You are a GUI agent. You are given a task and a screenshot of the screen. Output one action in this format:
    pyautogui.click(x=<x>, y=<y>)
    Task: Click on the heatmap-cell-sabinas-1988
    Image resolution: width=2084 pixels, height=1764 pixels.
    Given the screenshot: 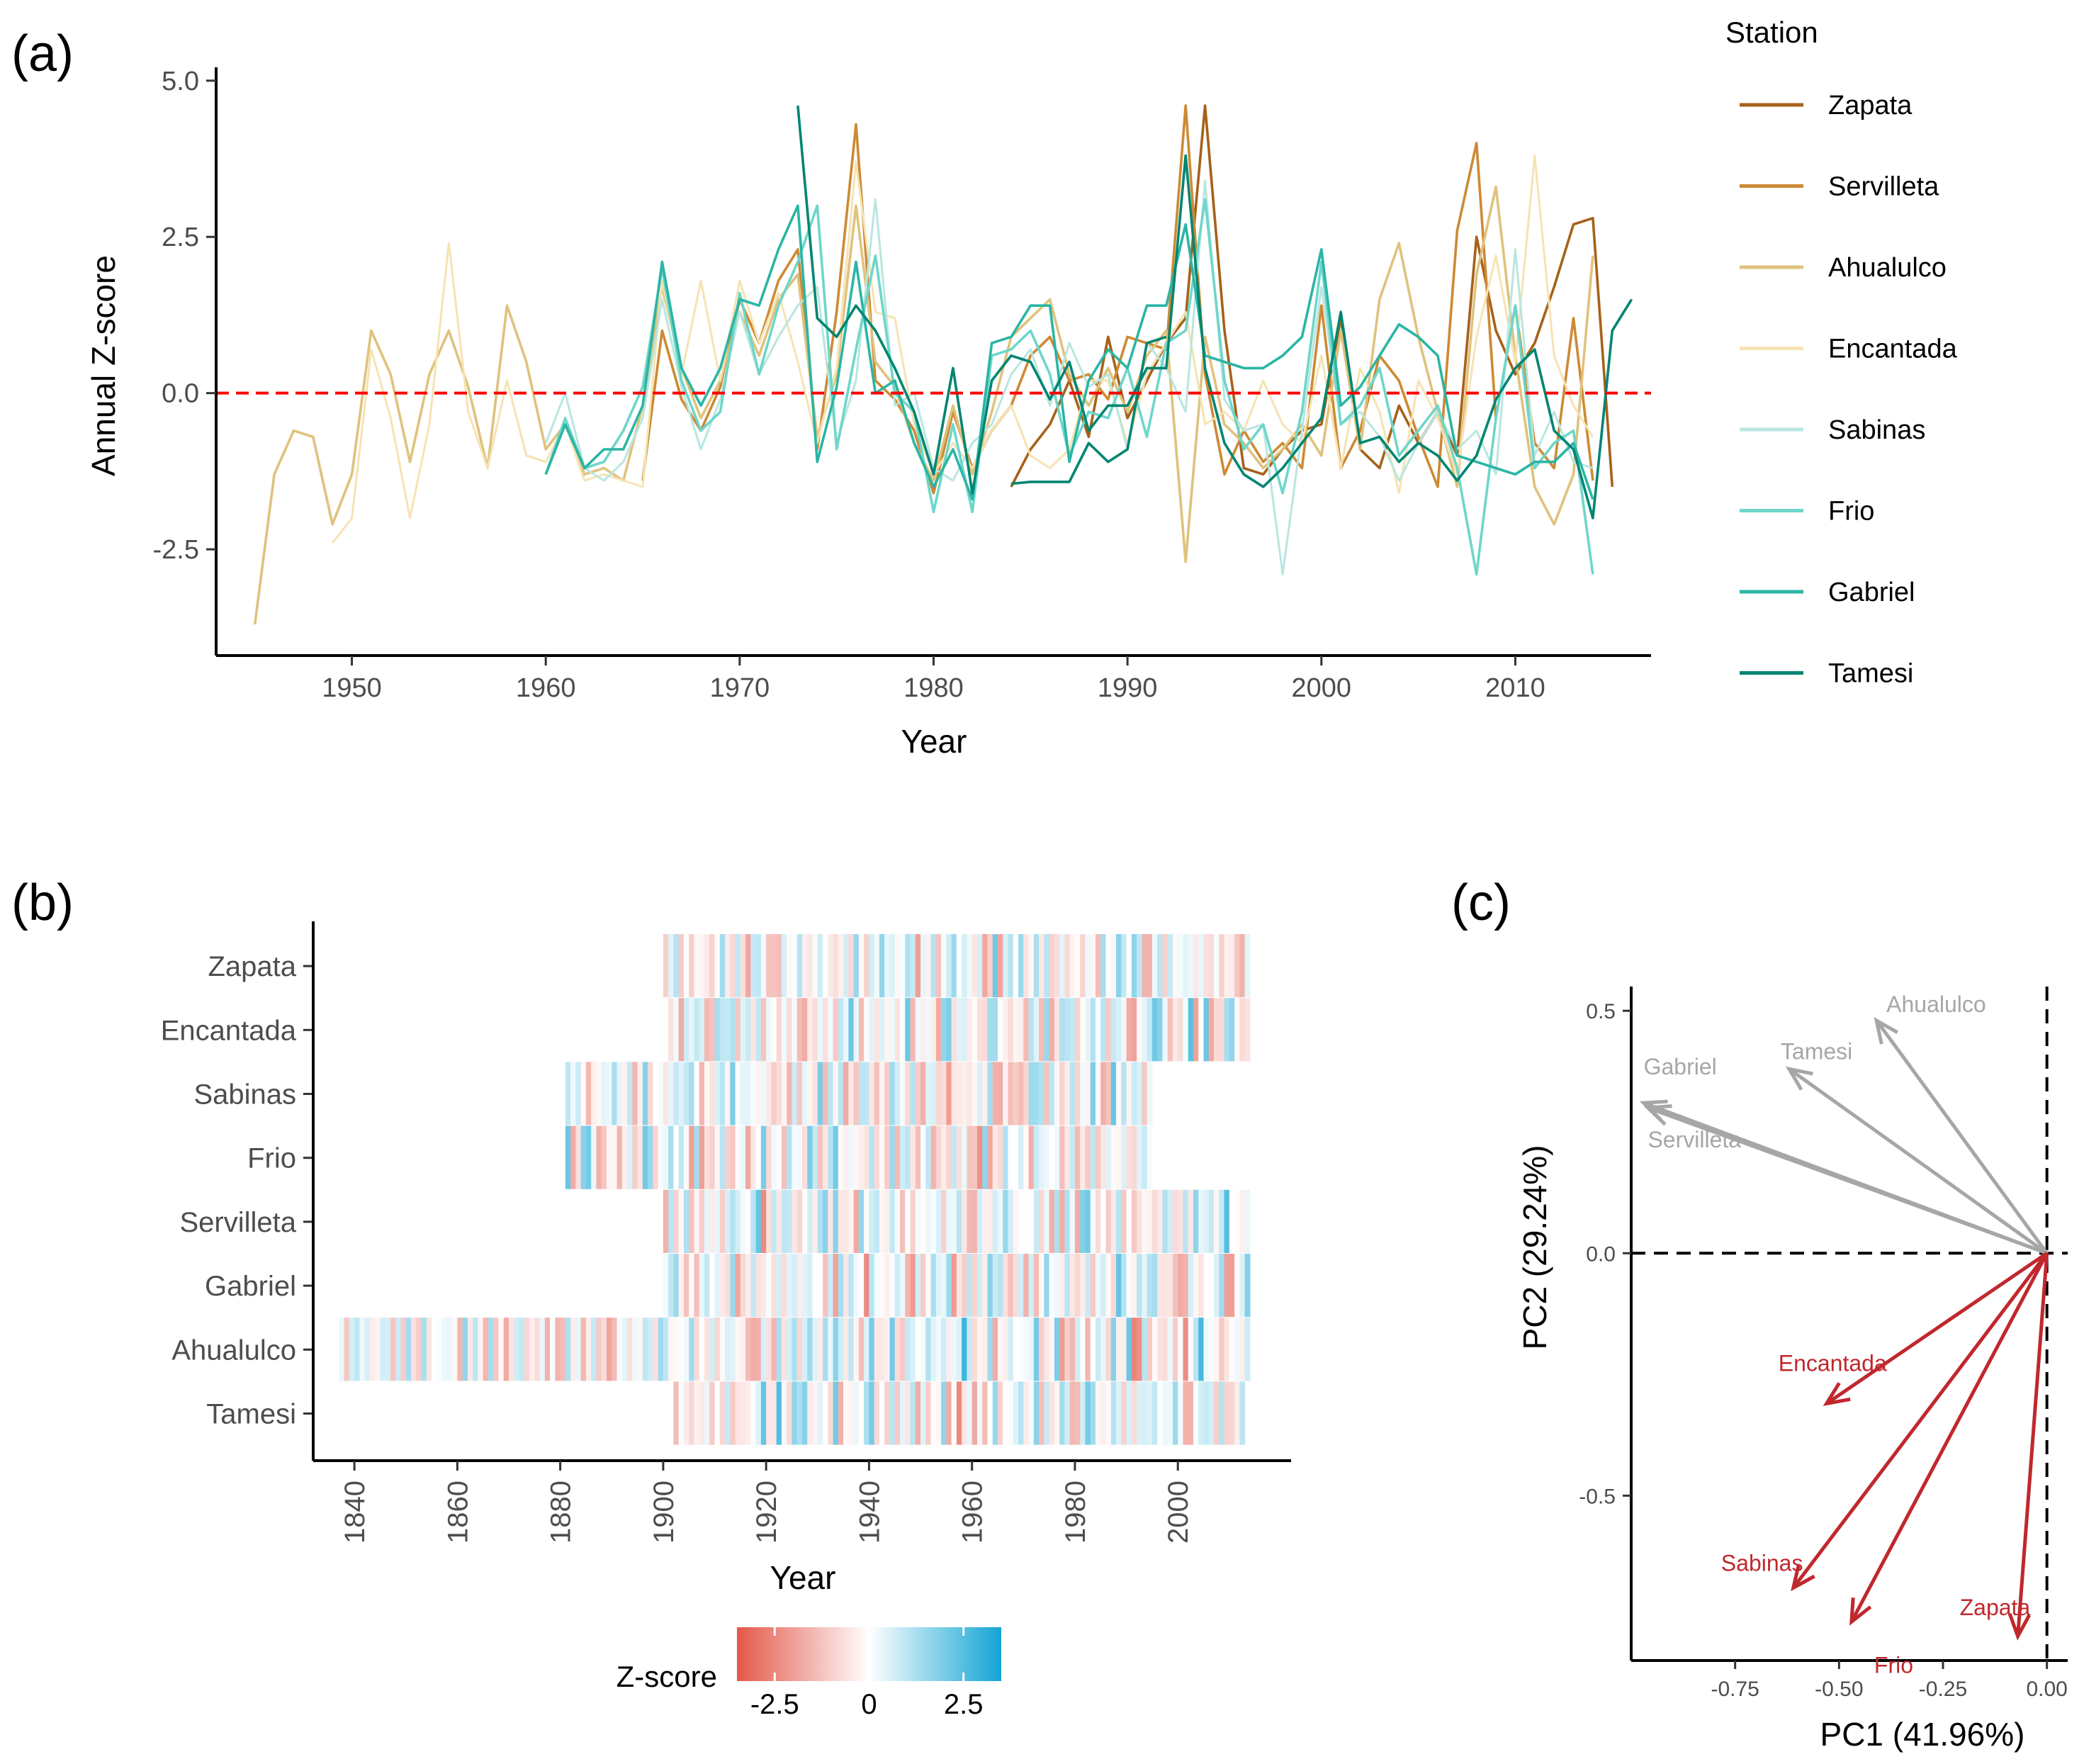 What is the action you would take?
    pyautogui.click(x=1119, y=1093)
    